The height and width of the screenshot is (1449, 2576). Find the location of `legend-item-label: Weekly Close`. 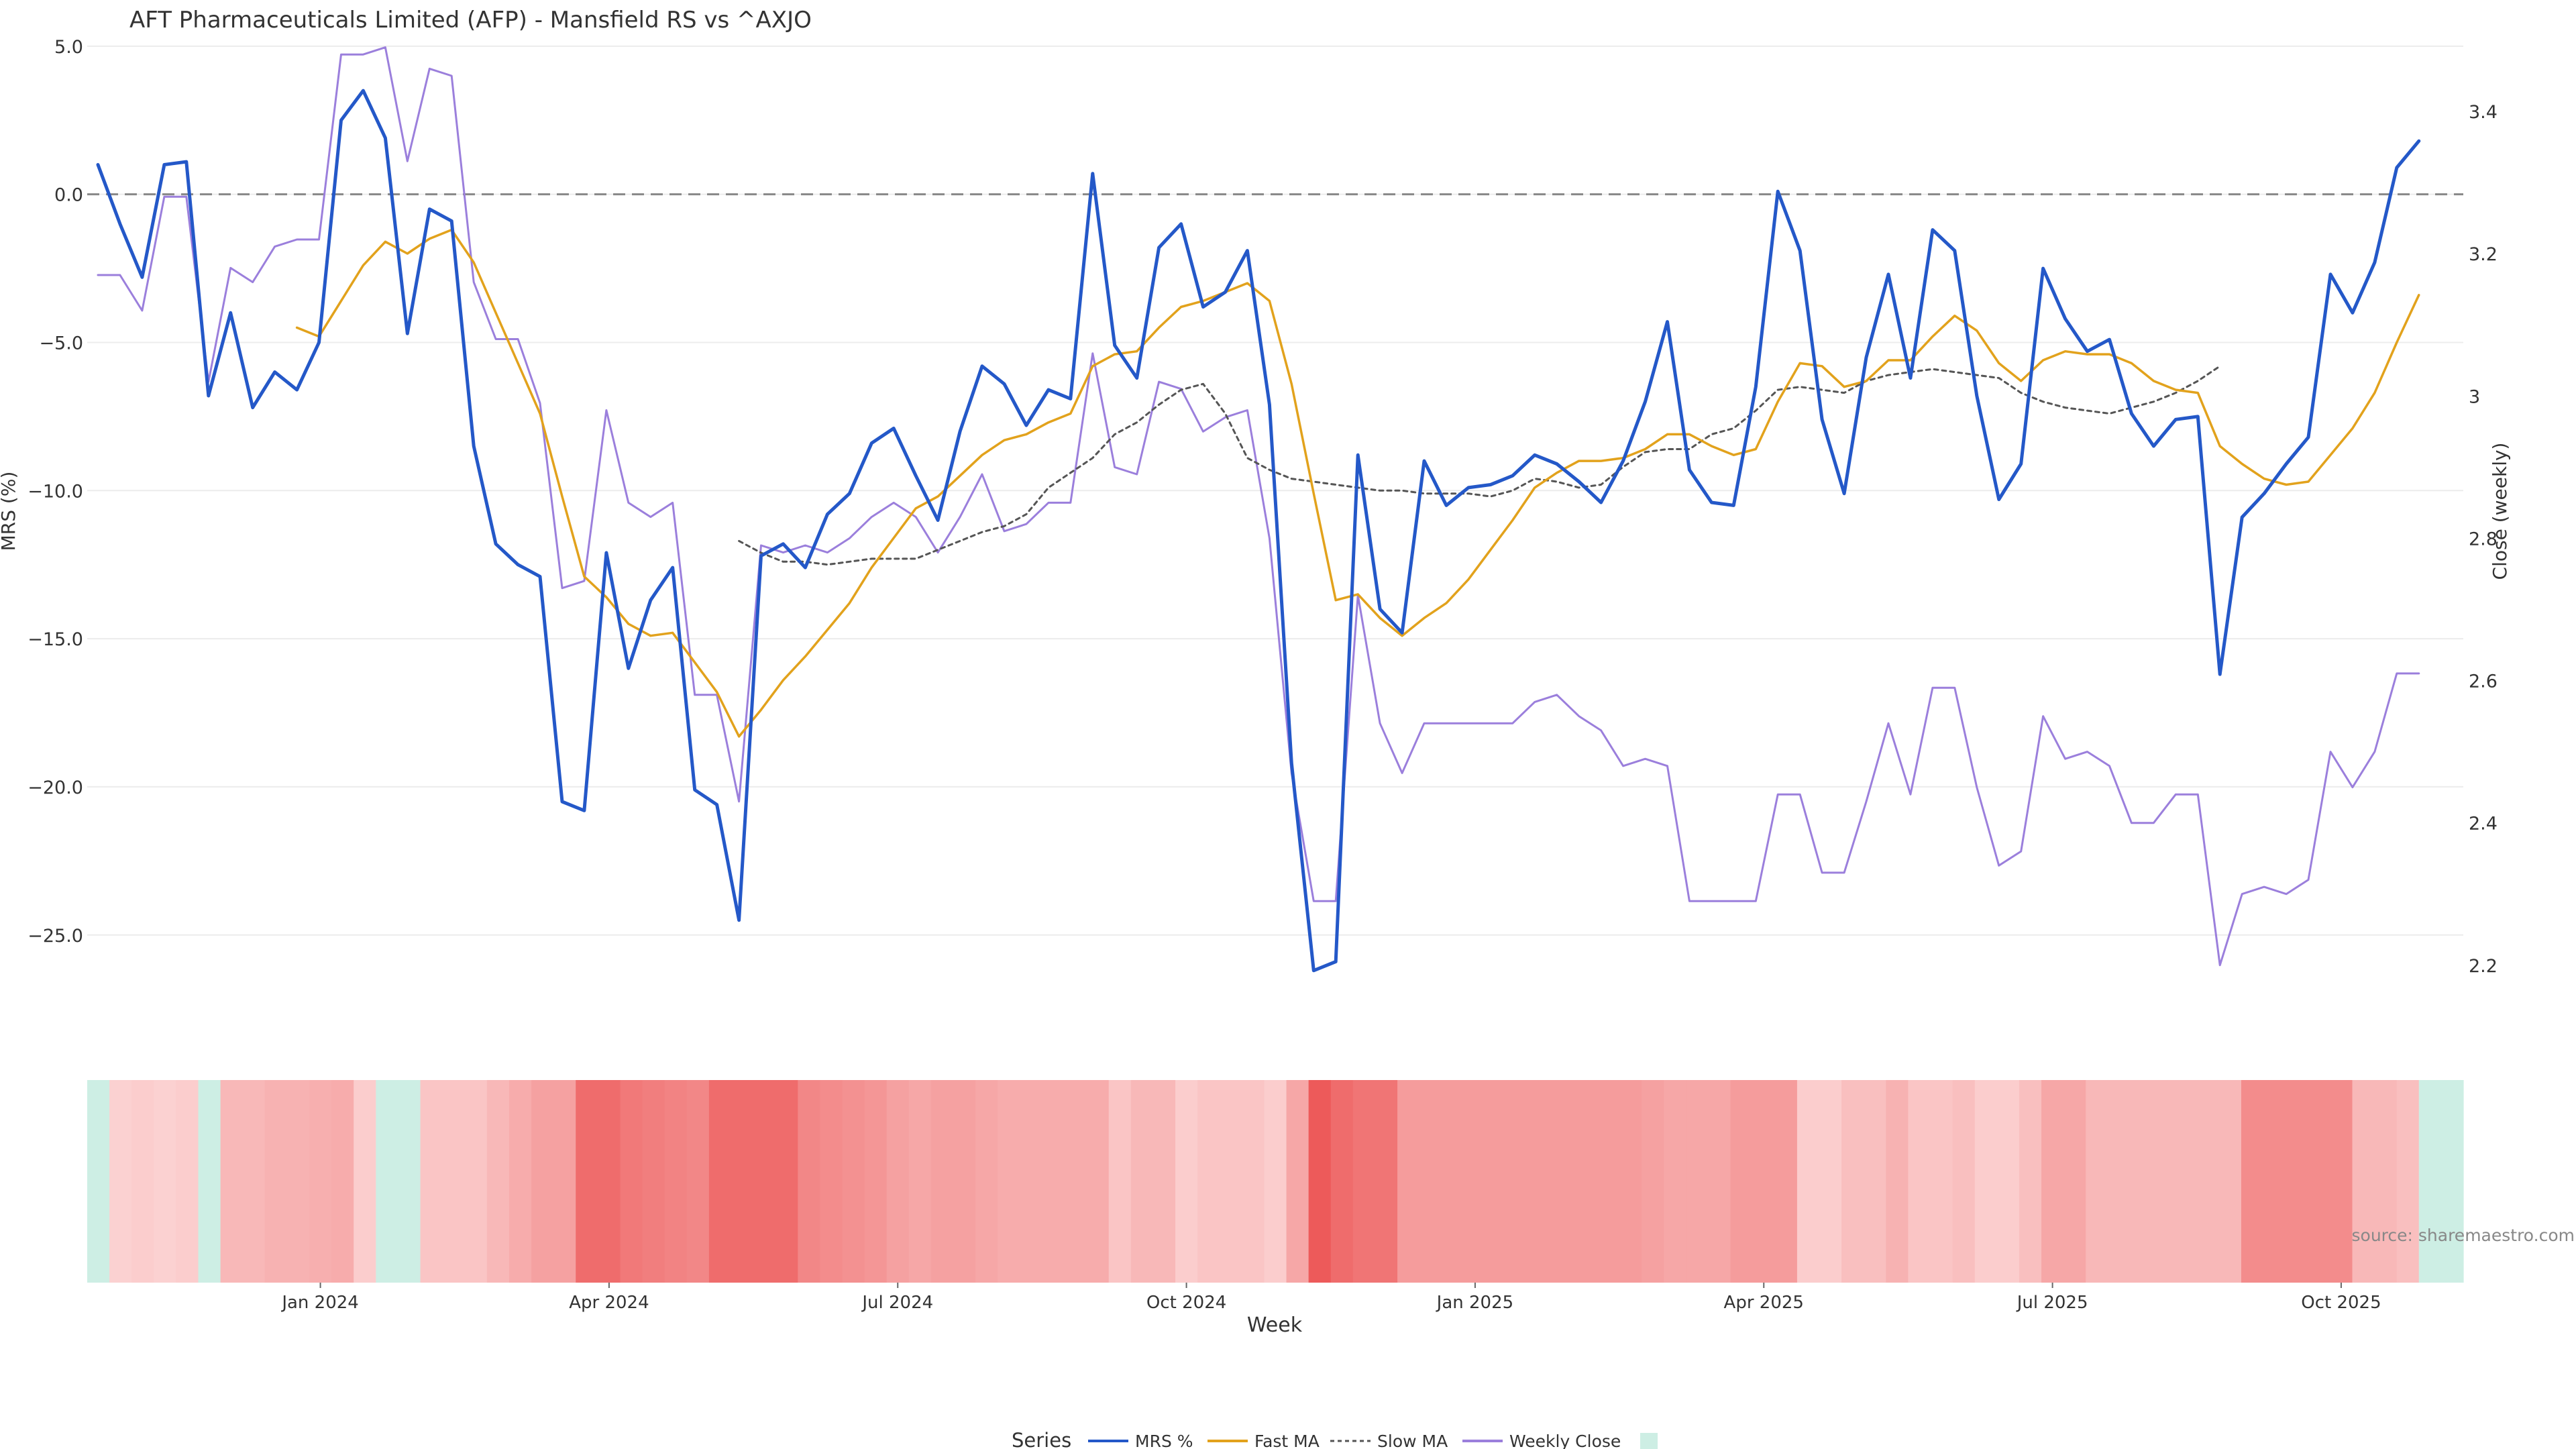

legend-item-label: Weekly Close is located at coordinates (1565, 1440).